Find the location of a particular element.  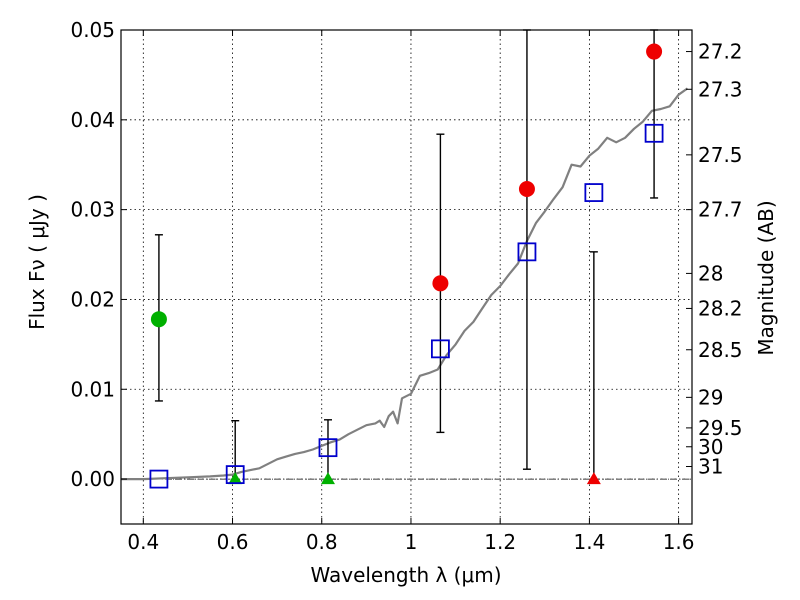

y-tick-label: 0.03 is located at coordinates (92, 210).